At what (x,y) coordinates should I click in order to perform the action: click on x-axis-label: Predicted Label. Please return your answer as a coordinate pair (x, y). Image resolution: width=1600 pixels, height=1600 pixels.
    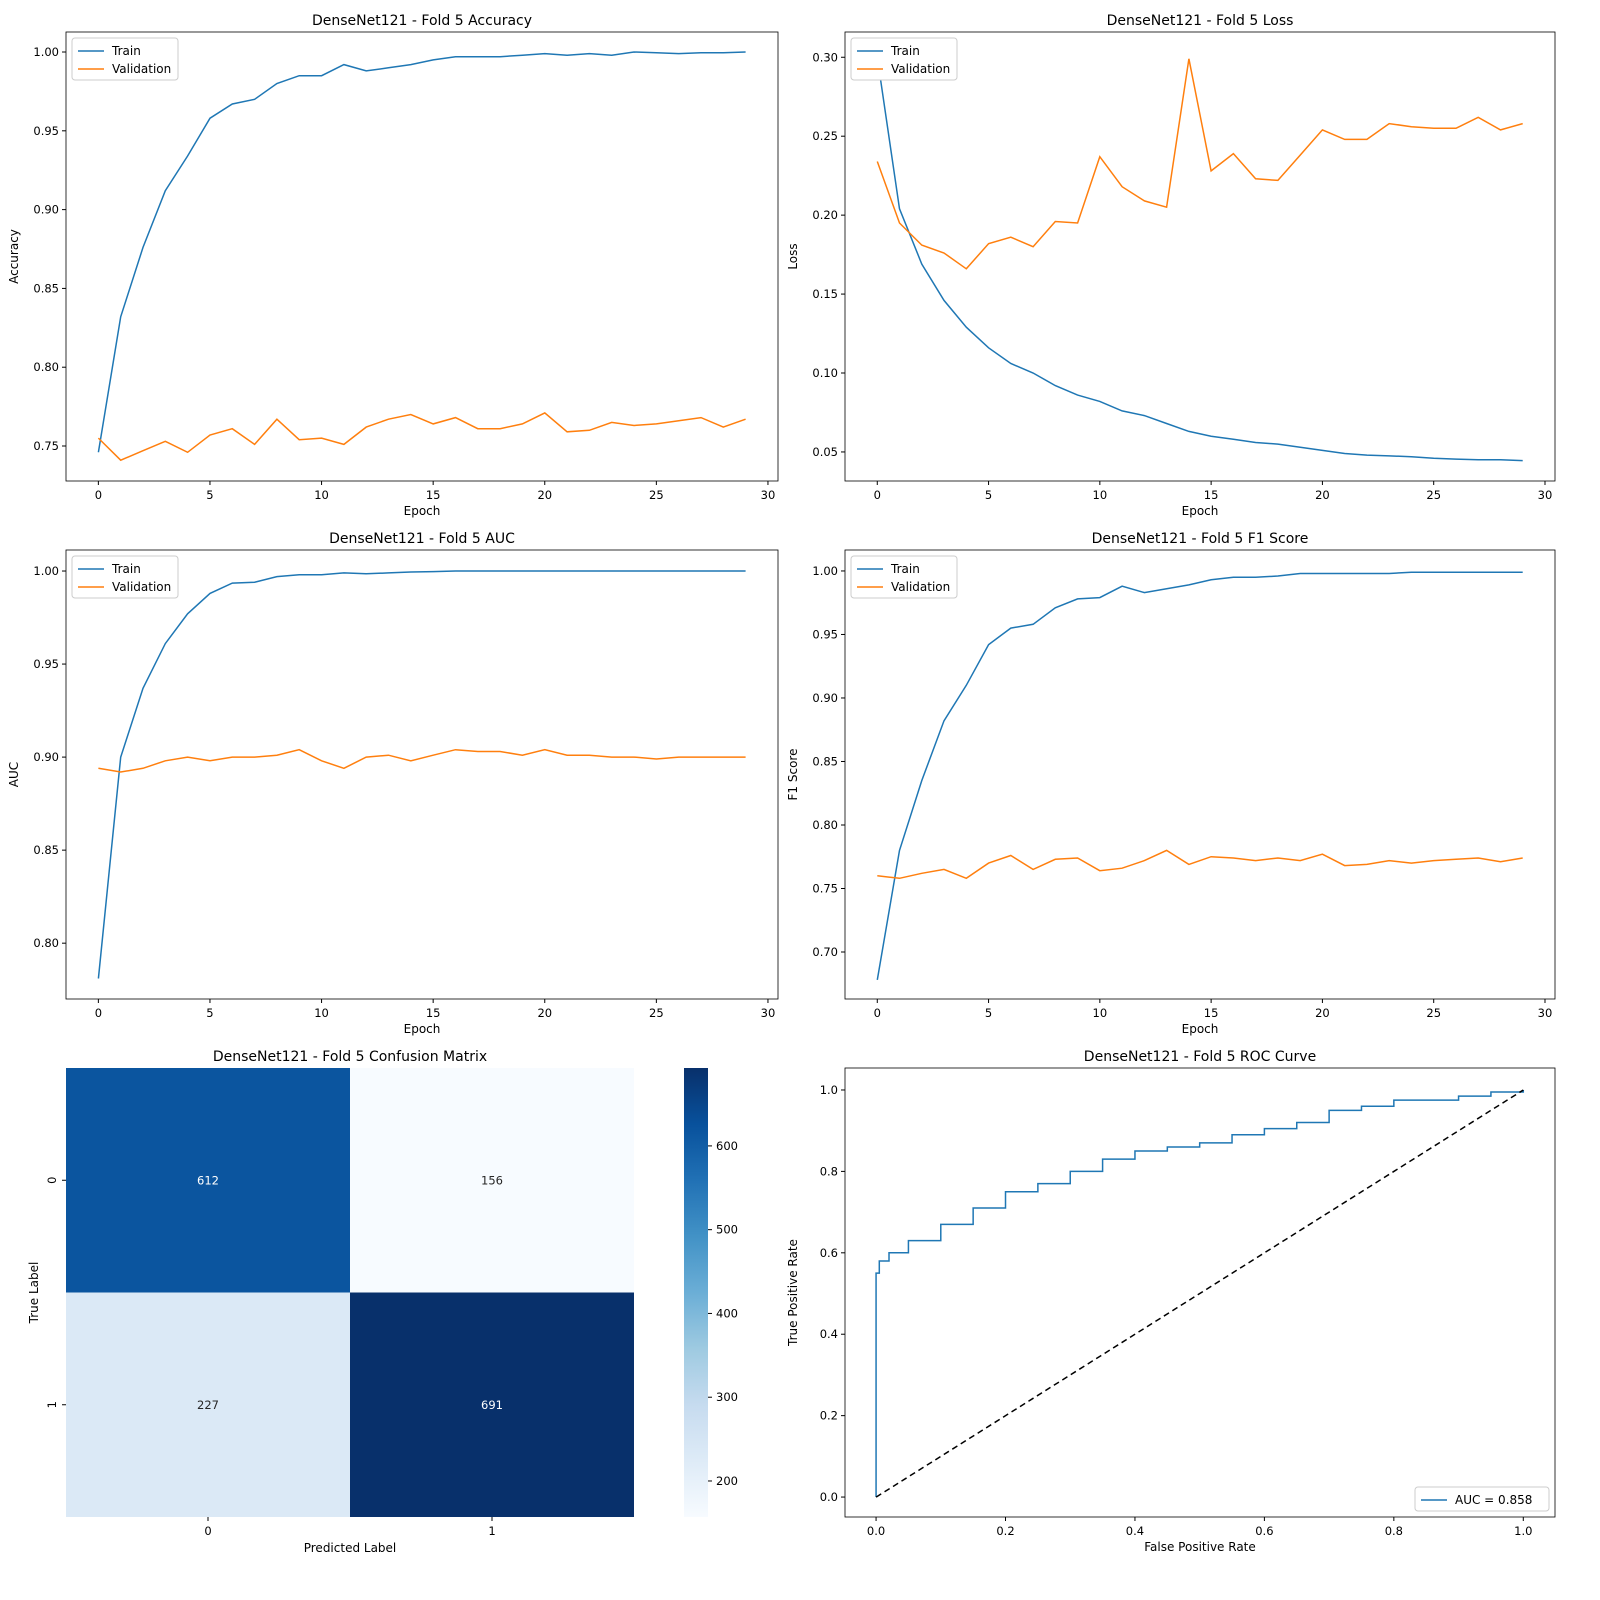
    Looking at the image, I should click on (350, 1548).